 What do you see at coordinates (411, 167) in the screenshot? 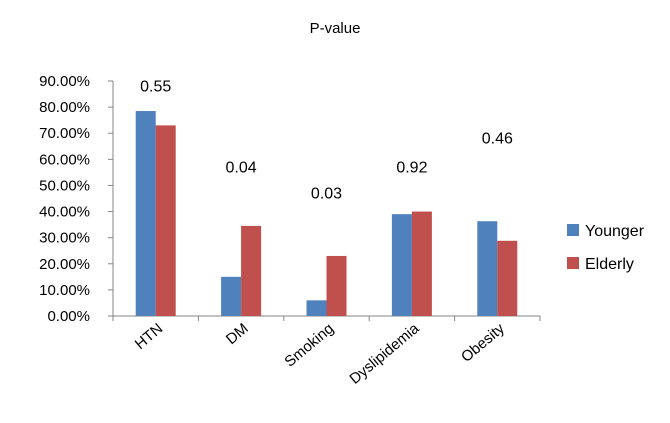
I see `p-value-label: 0.92` at bounding box center [411, 167].